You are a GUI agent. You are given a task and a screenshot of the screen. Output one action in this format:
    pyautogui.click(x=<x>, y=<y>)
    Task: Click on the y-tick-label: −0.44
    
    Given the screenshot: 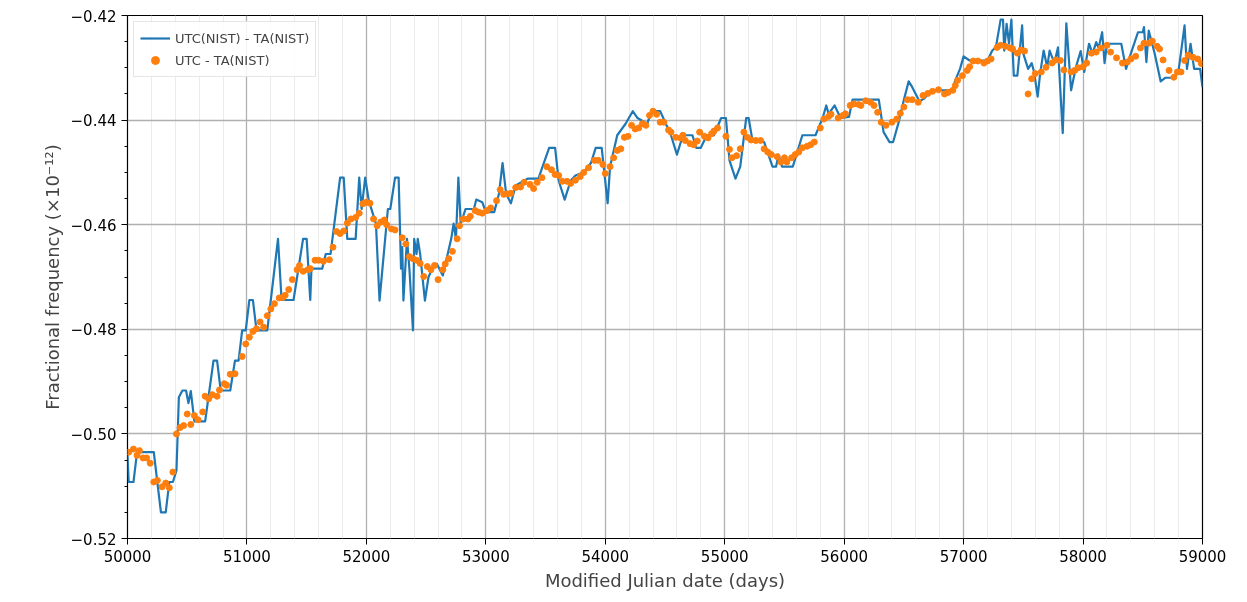 What is the action you would take?
    pyautogui.click(x=93, y=121)
    